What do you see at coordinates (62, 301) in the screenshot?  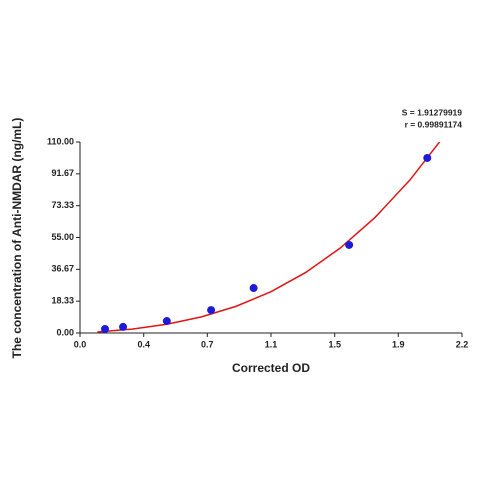 I see `y-tick-label: 18.33` at bounding box center [62, 301].